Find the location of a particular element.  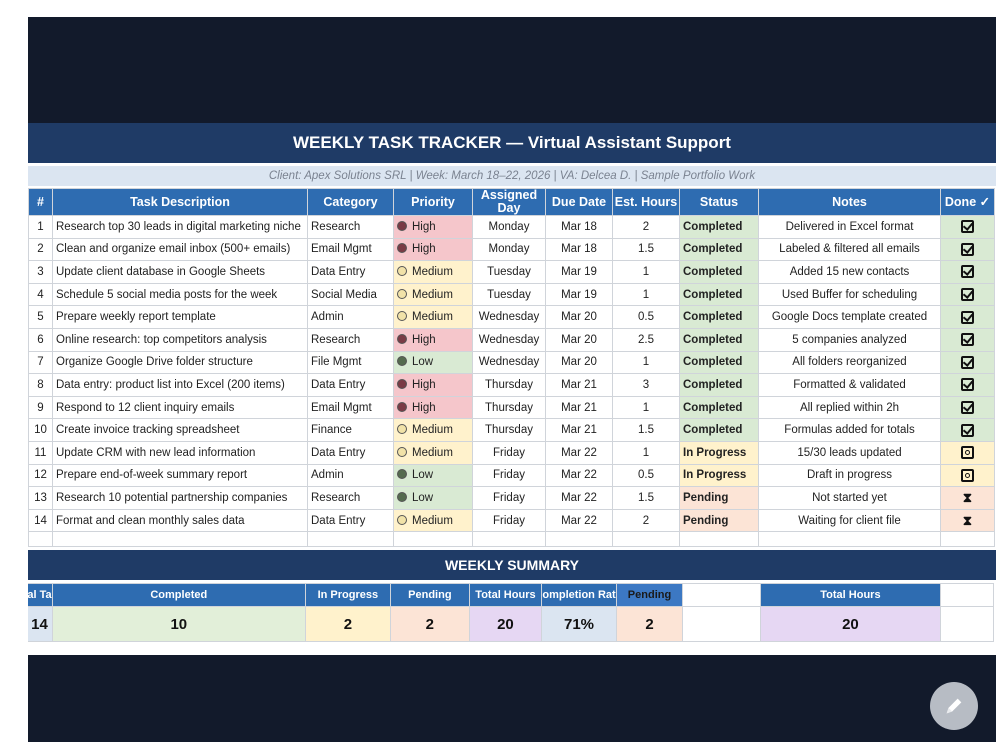

summary-total-tasks-value: 14 is located at coordinates (40, 624).